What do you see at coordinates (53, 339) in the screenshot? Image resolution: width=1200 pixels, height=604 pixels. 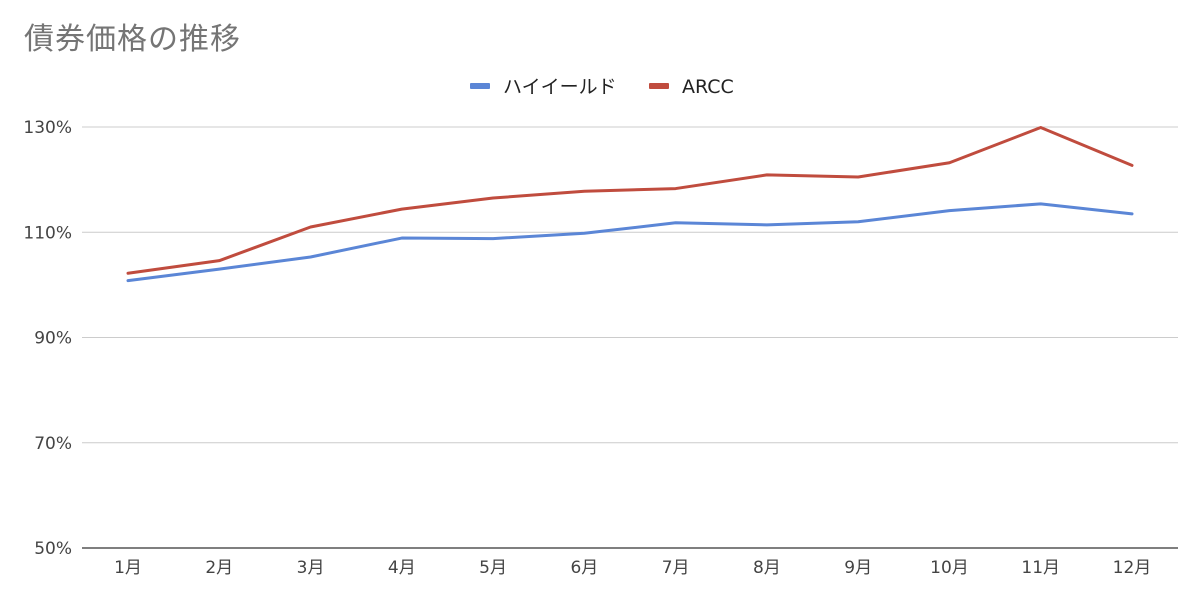 I see `y-tick-label: 90%` at bounding box center [53, 339].